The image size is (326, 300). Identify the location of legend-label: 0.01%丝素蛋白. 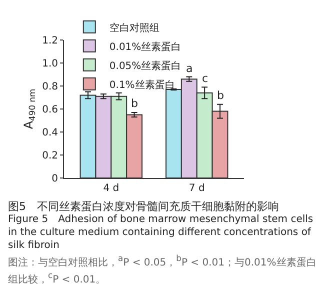
(145, 46).